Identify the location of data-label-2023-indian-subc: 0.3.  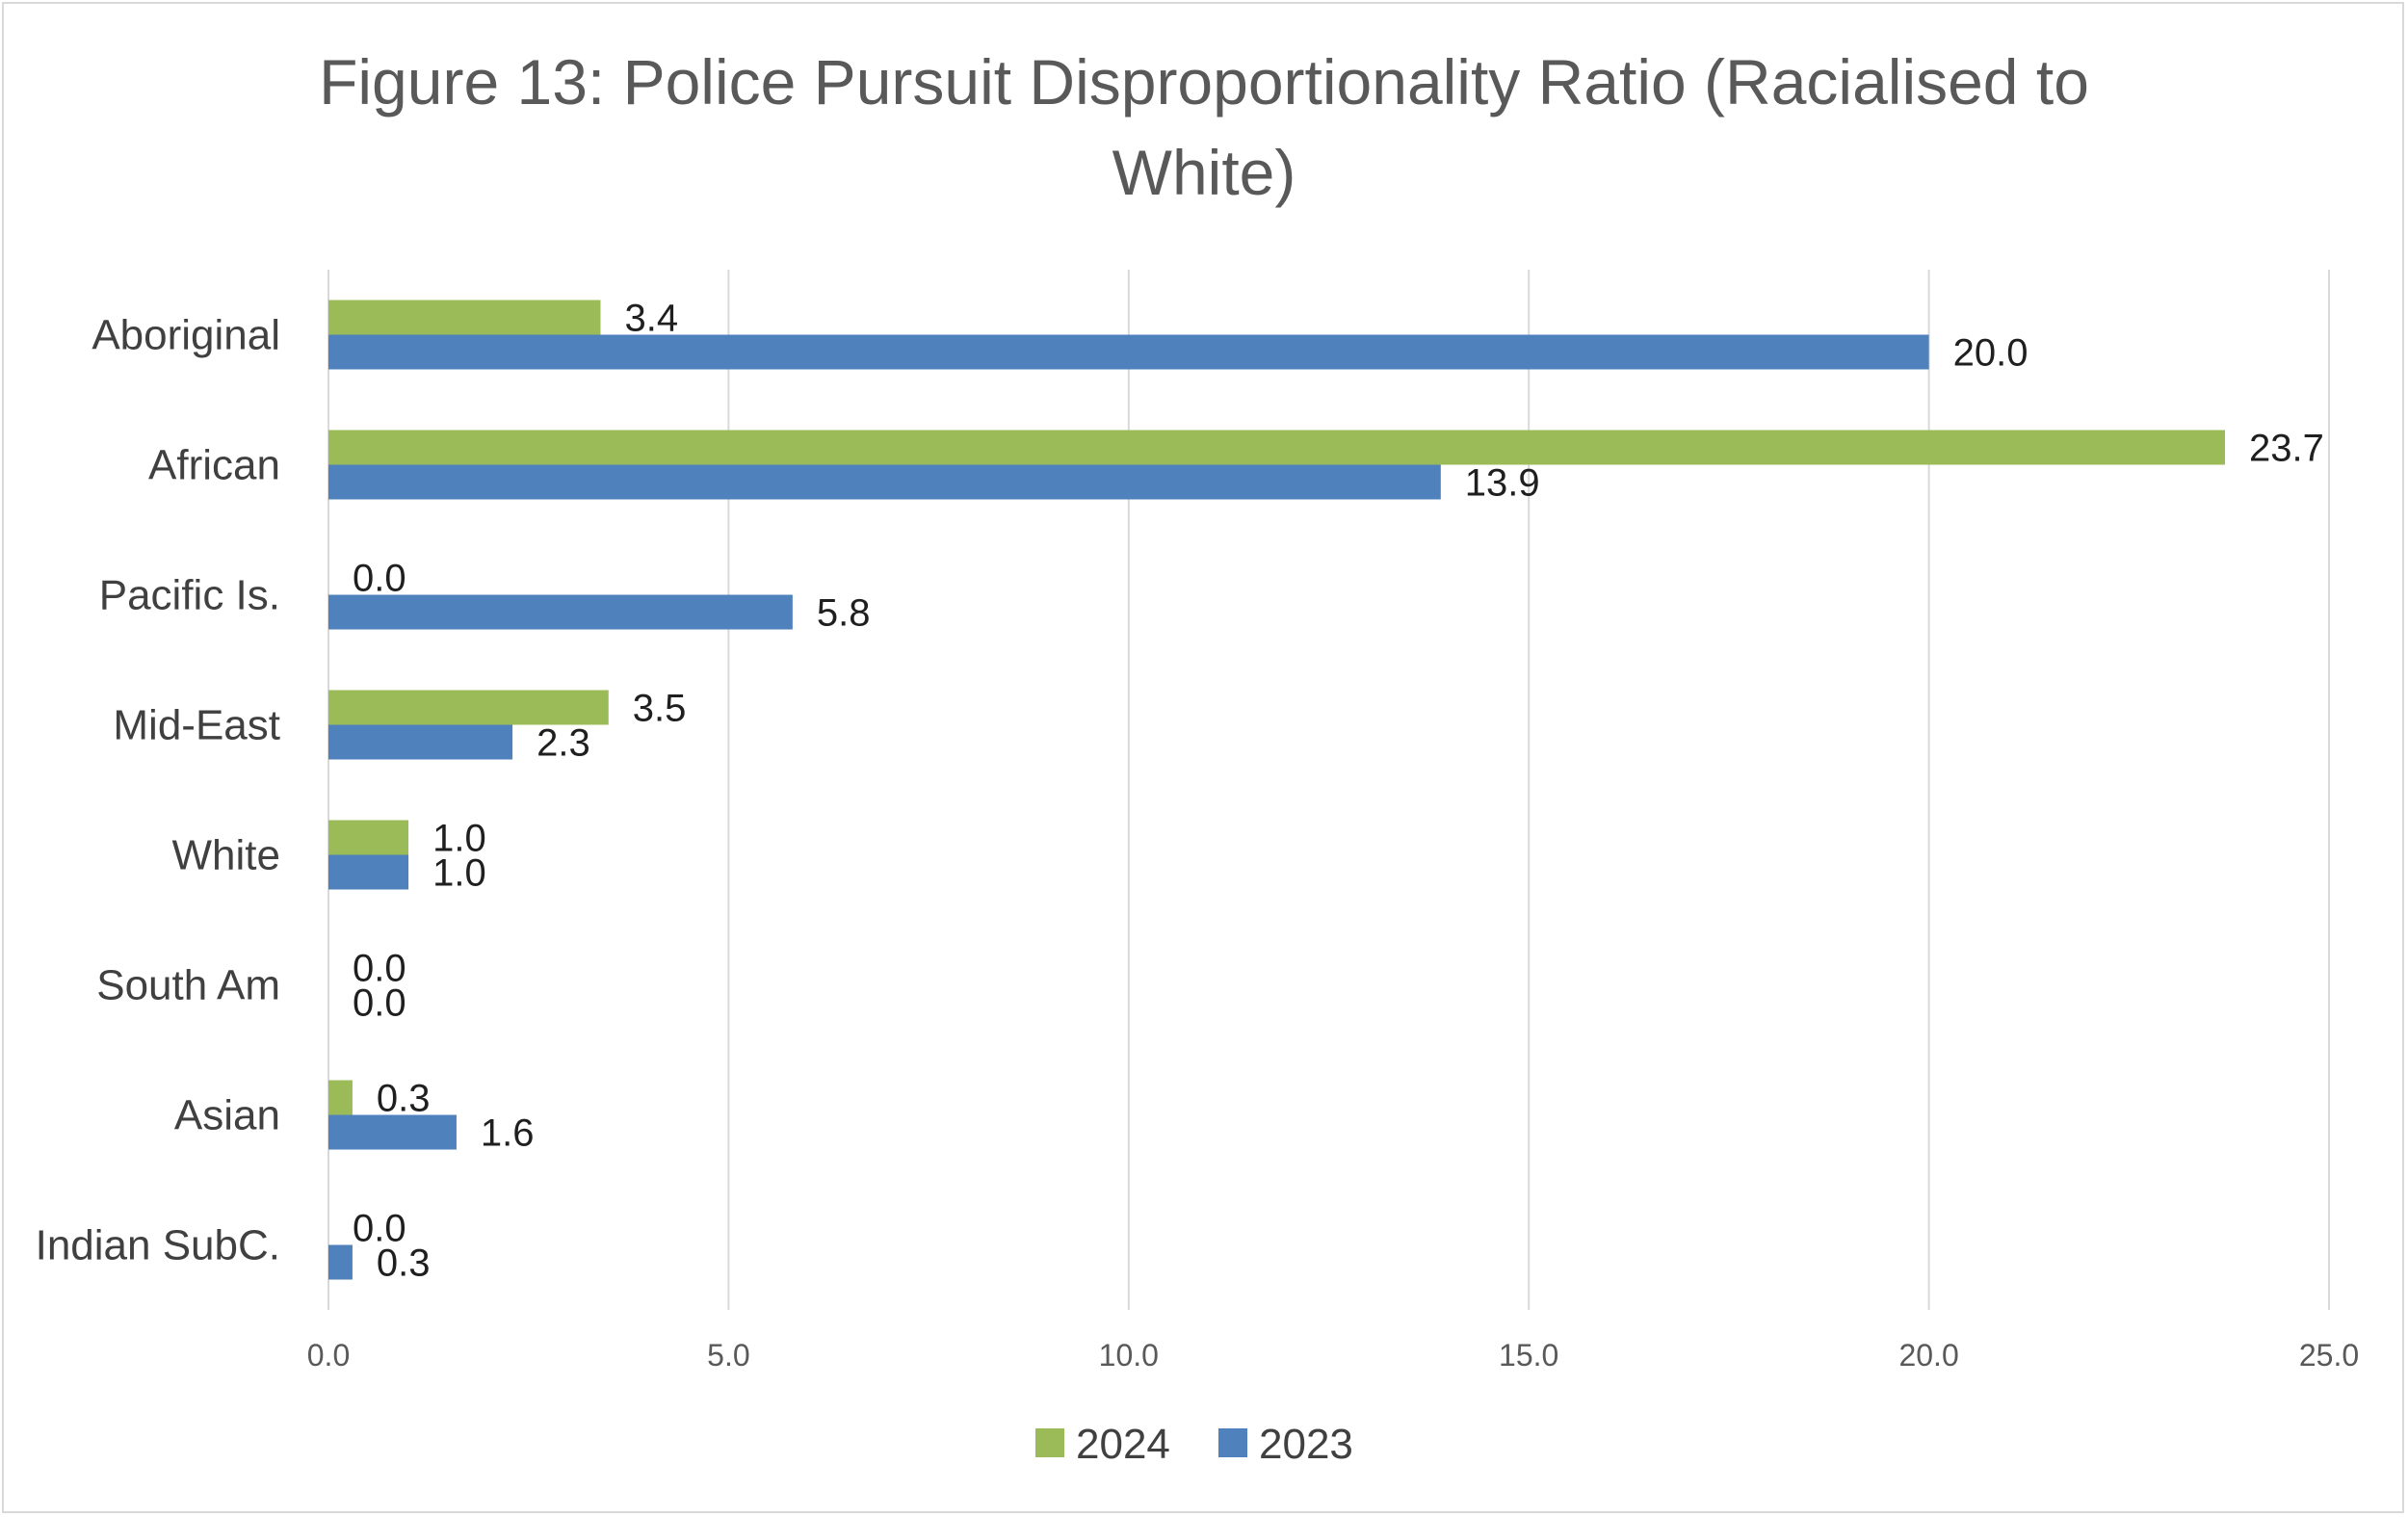
(404, 1263).